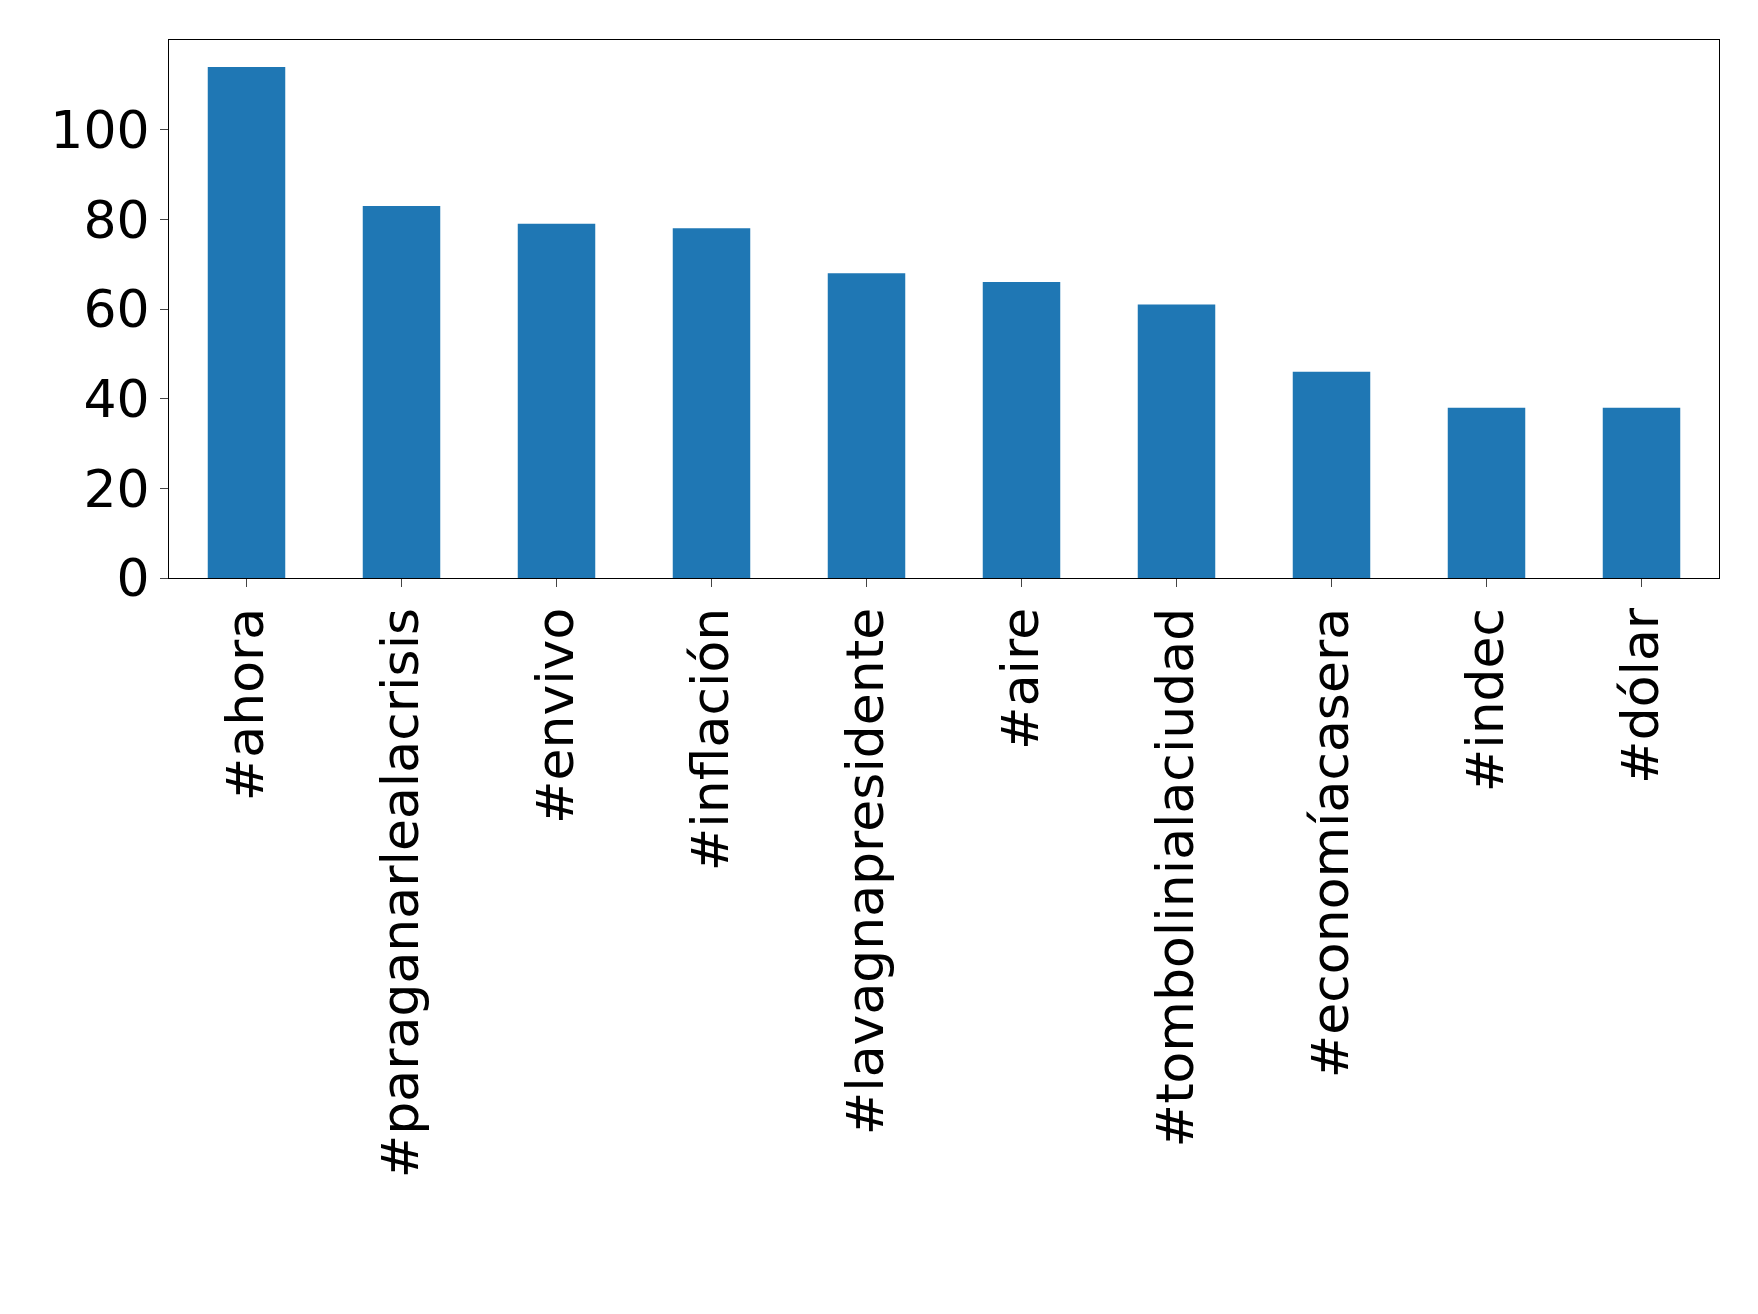 The image size is (1758, 1314). What do you see at coordinates (133, 578) in the screenshot?
I see `y-tick-label: 0` at bounding box center [133, 578].